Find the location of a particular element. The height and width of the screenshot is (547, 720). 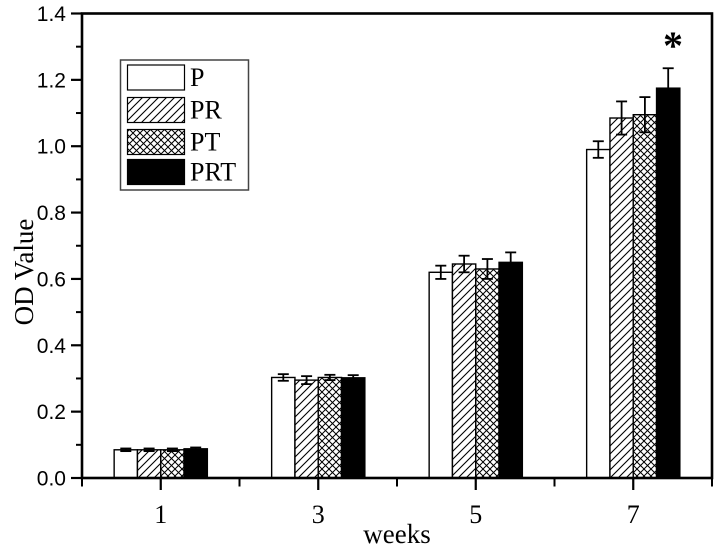

y-tick-label: 1.4 is located at coordinates (52, 14).